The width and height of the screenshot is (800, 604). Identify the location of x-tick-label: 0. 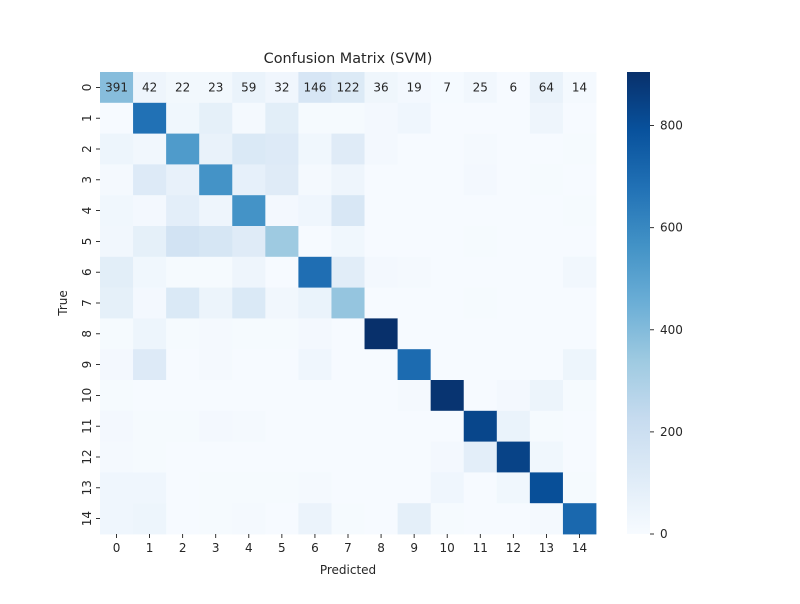
(117, 548).